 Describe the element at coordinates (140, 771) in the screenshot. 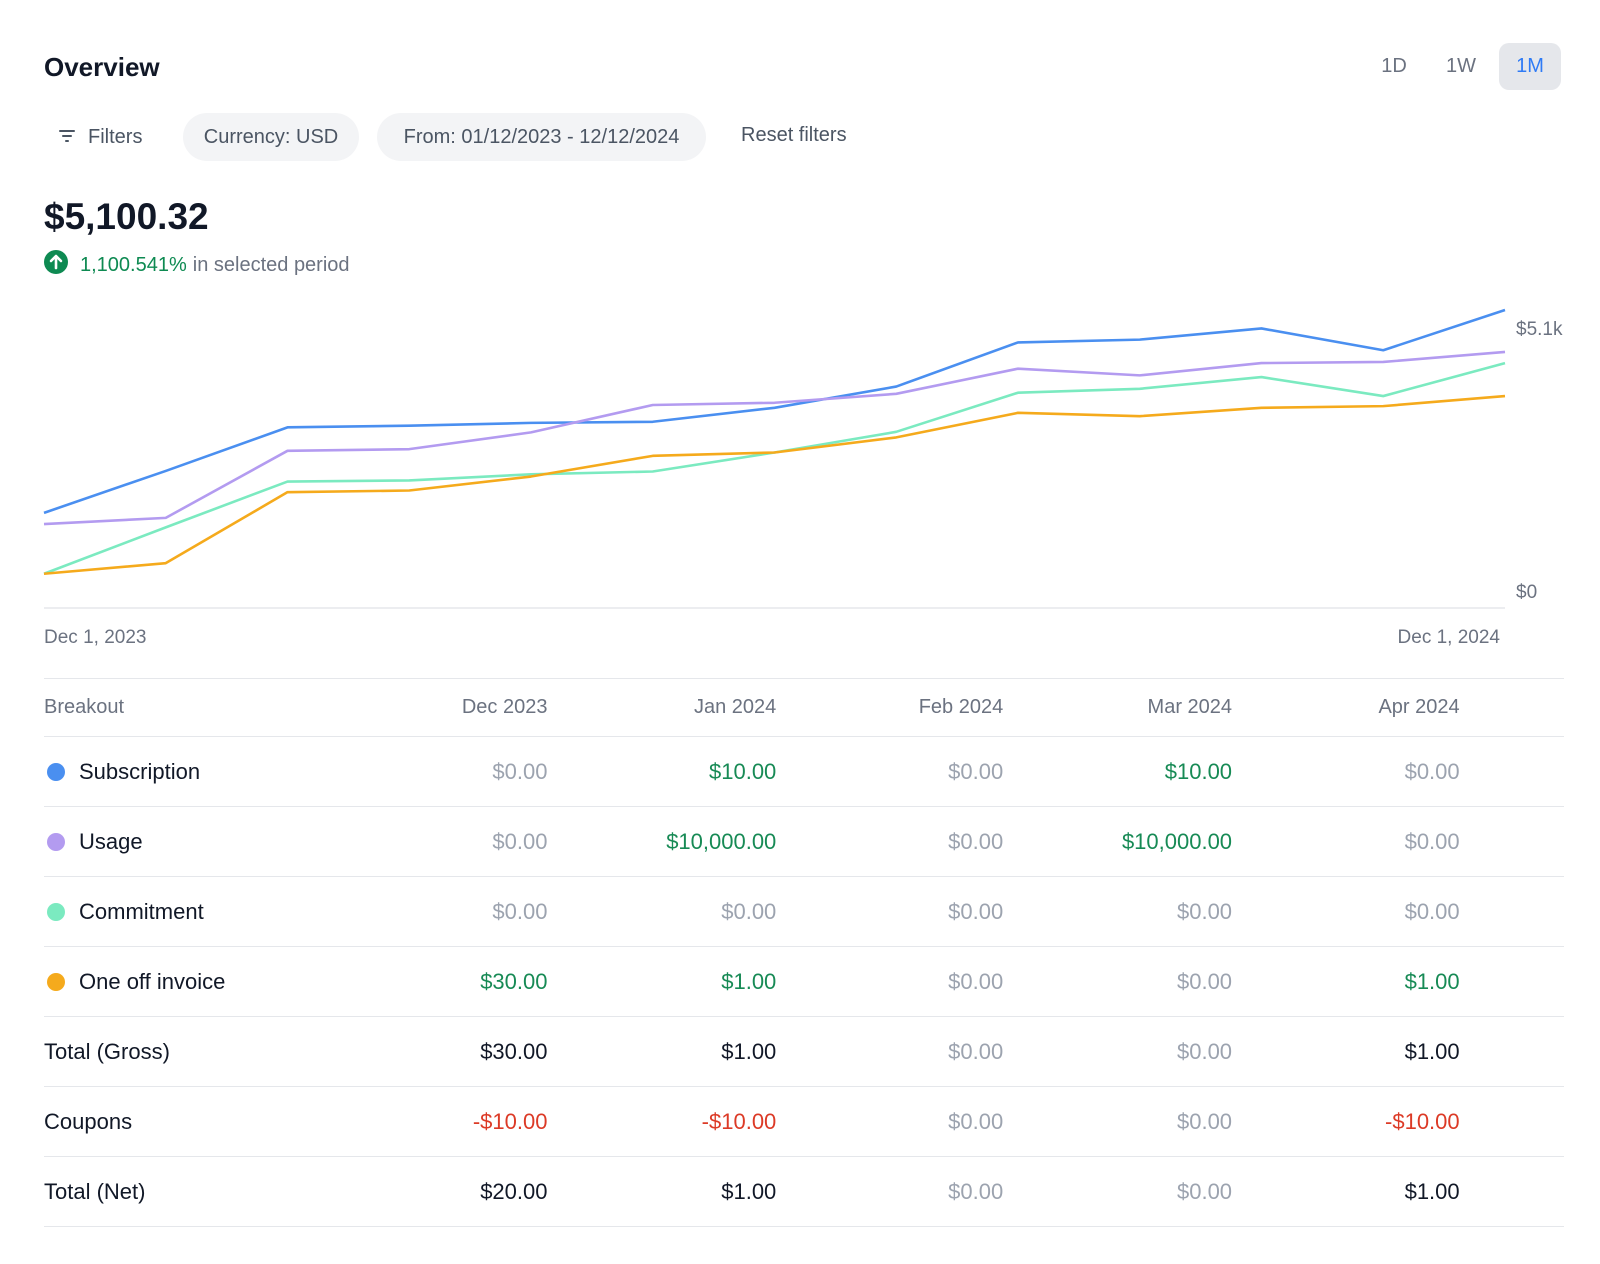

I see `row-label-text: Subscription` at that location.